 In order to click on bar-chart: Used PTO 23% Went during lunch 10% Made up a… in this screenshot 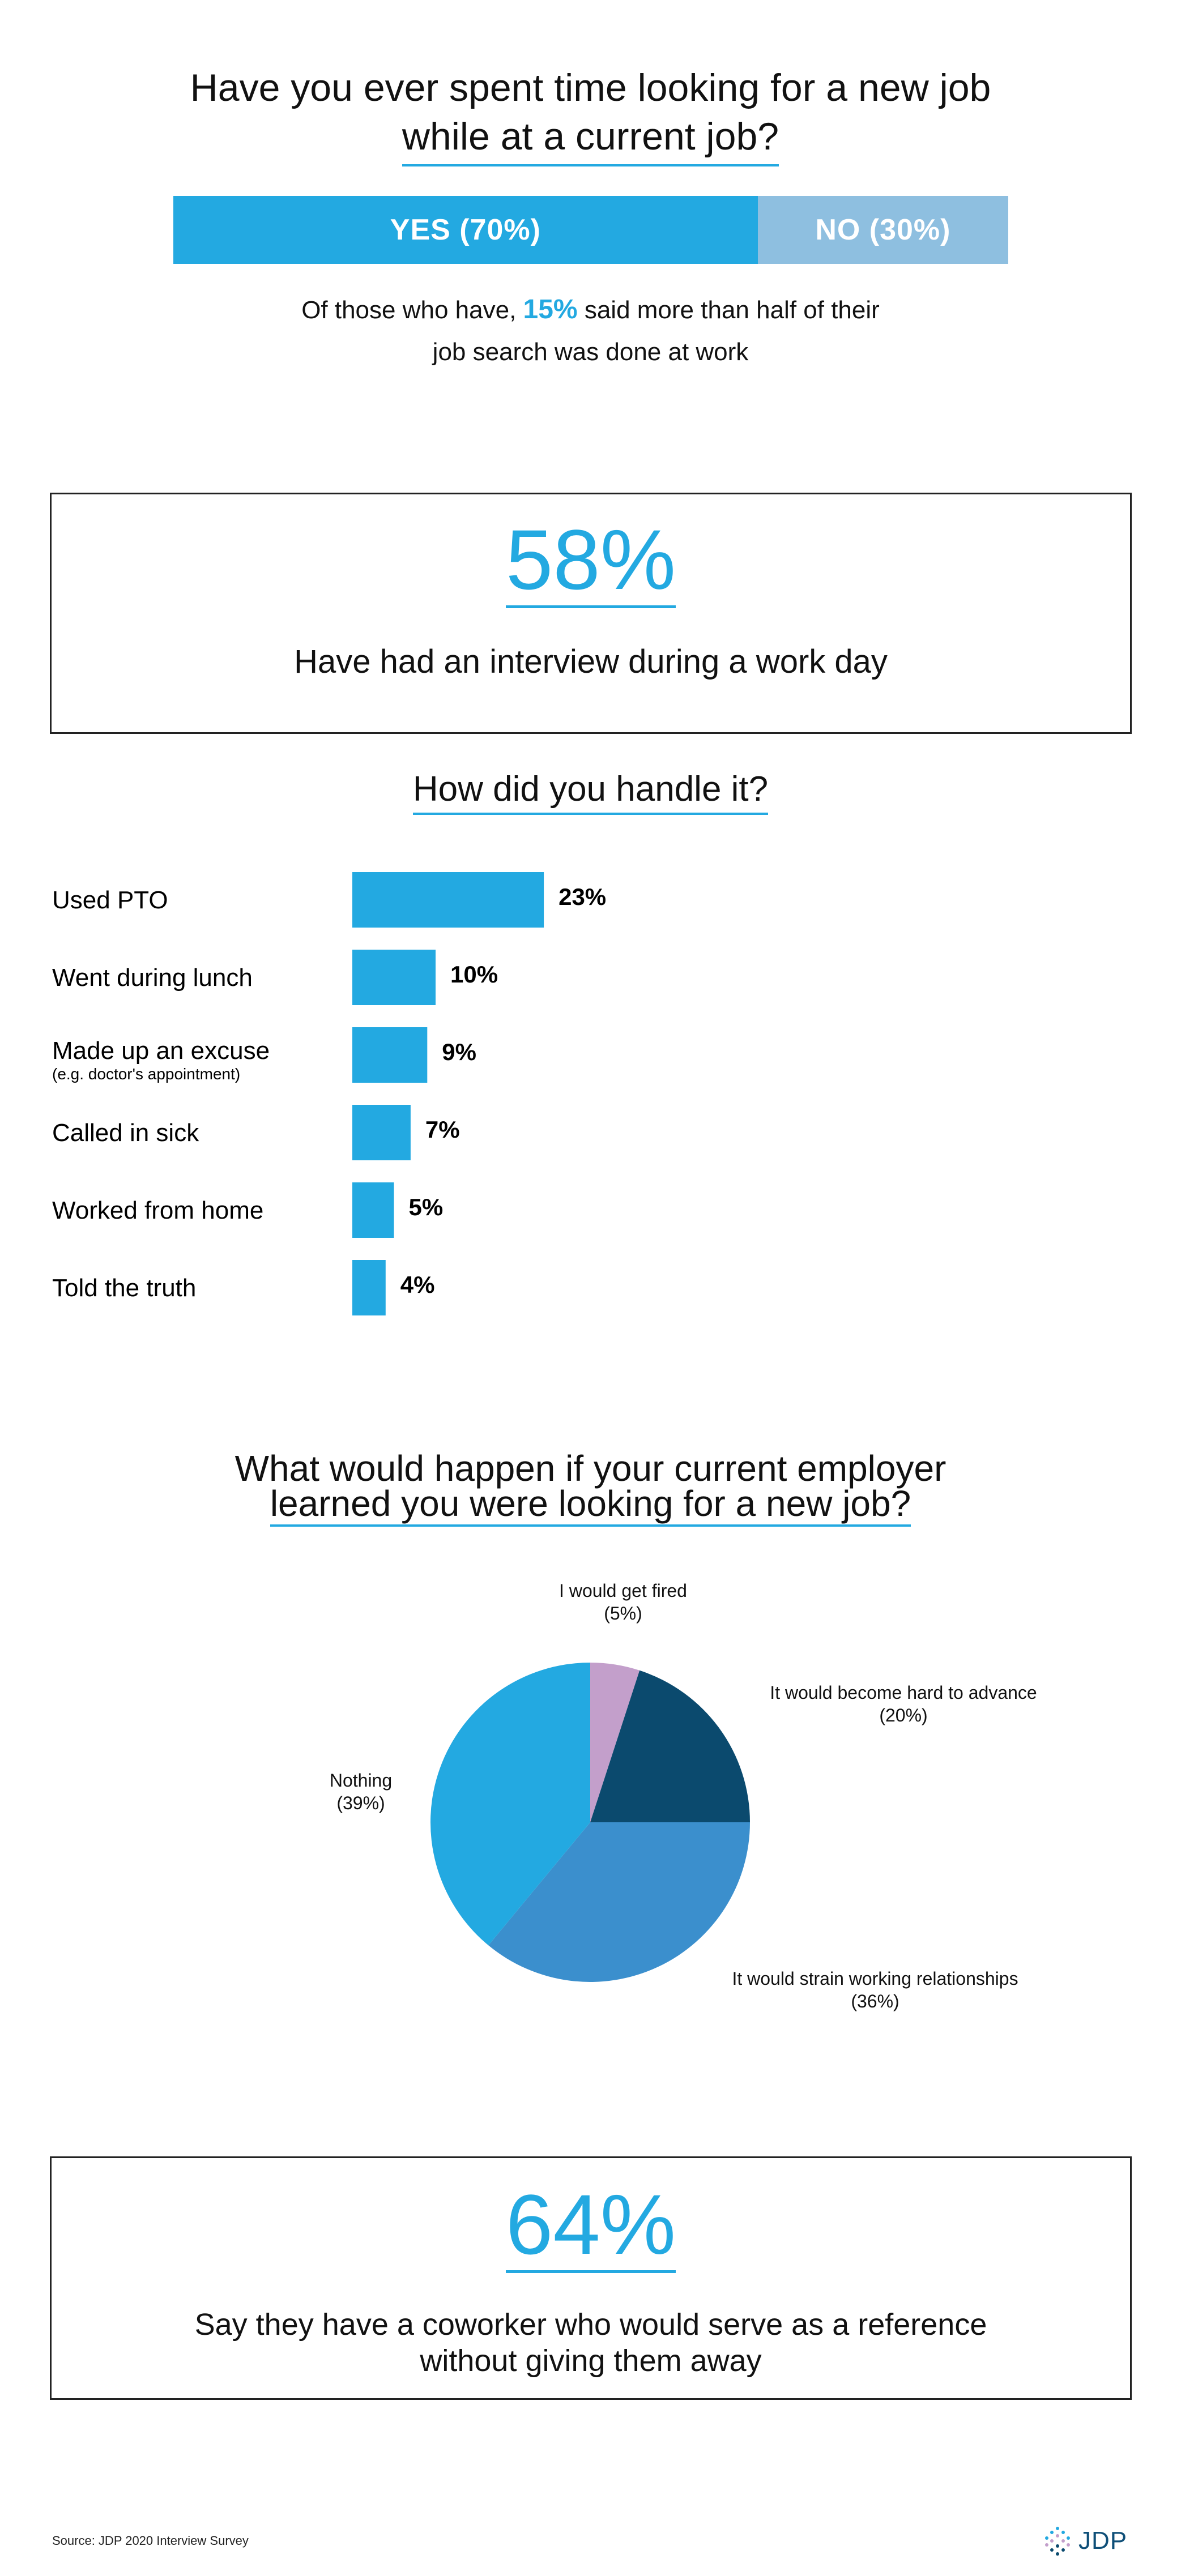, I will do `click(329, 1093)`.